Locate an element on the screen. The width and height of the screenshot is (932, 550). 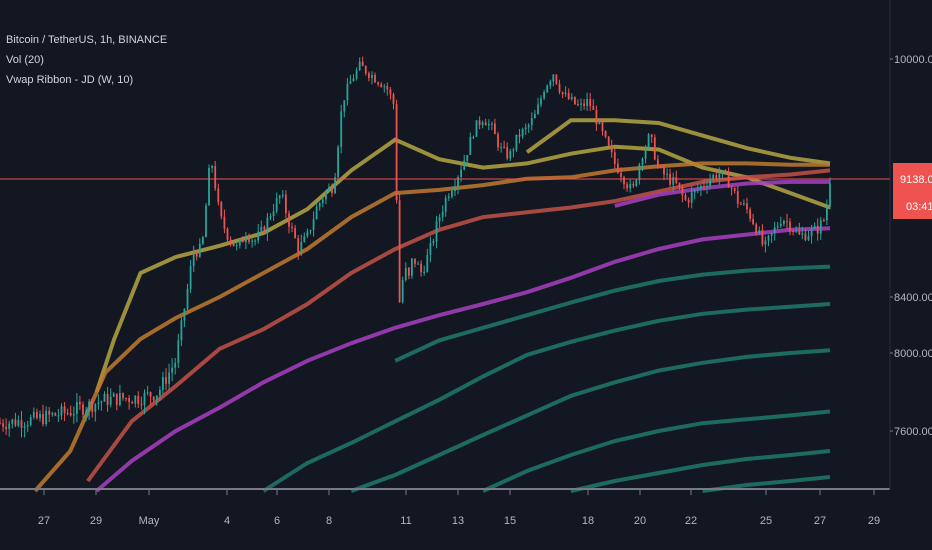
x-tick-label: 29 is located at coordinates (96, 521).